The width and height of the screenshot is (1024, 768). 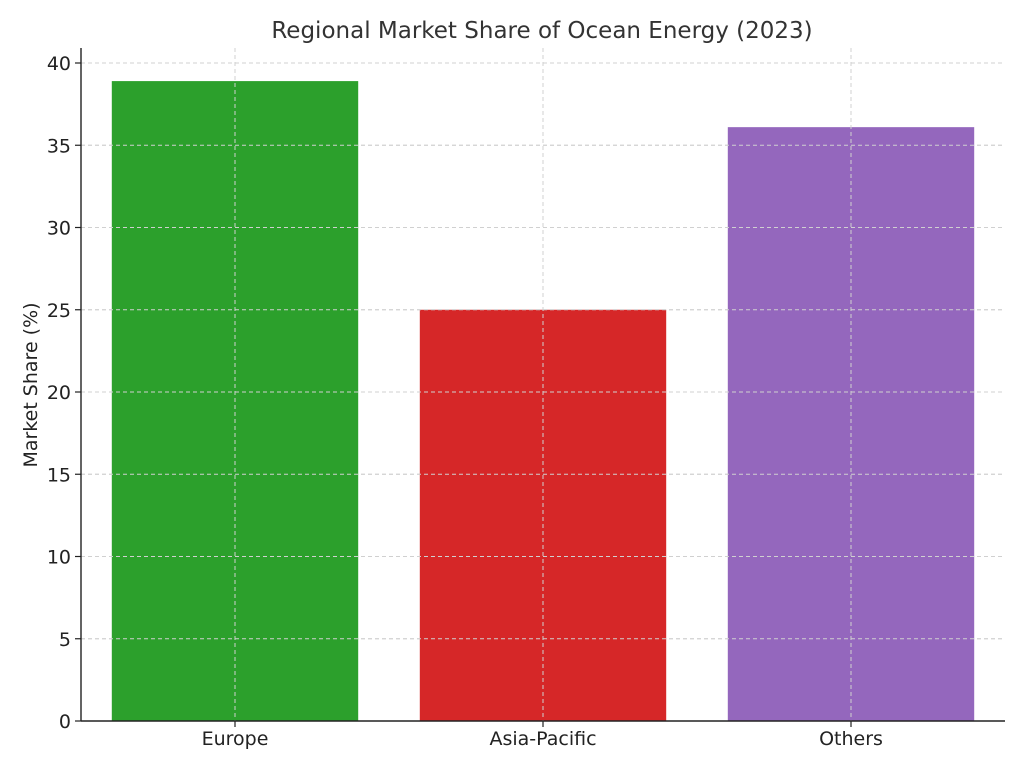 I want to click on y-tick-label: 35, so click(x=59, y=146).